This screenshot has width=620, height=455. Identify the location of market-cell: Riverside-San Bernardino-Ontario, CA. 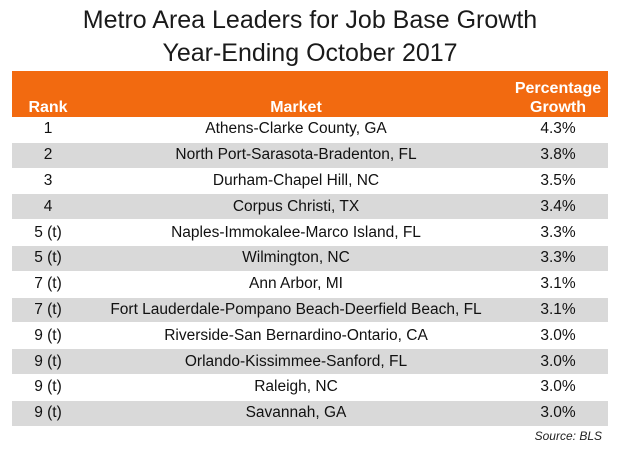
(296, 335).